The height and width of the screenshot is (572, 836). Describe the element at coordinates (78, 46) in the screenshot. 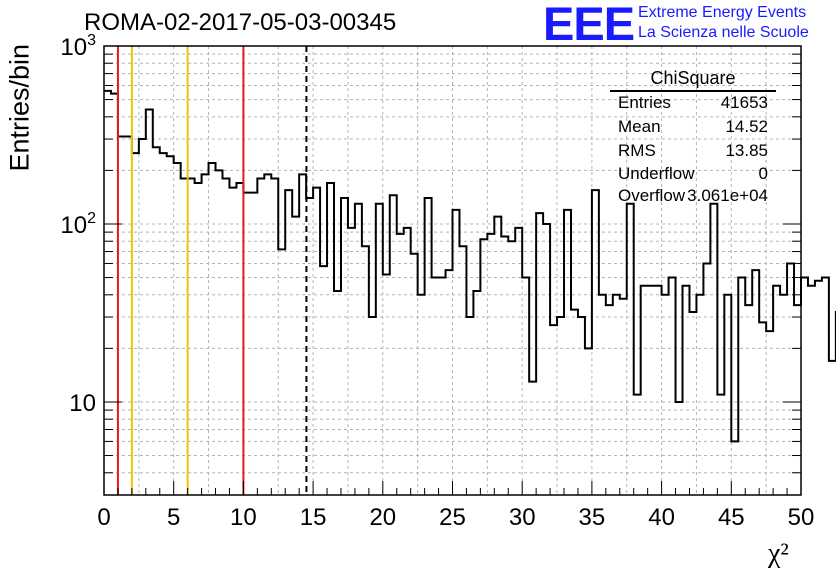

I see `y-tick-label: 10³` at that location.